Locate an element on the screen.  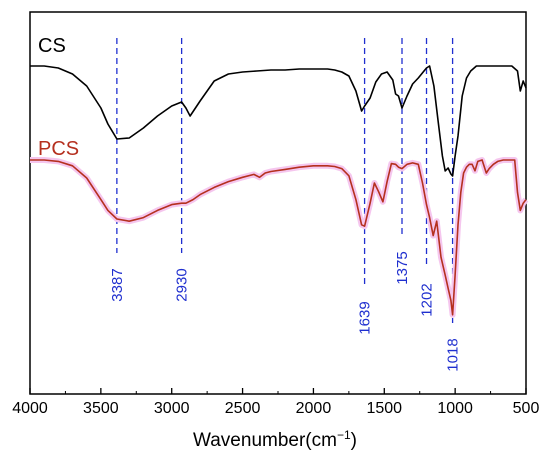
x-tick-label-2000: 2000 is located at coordinates (314, 408).